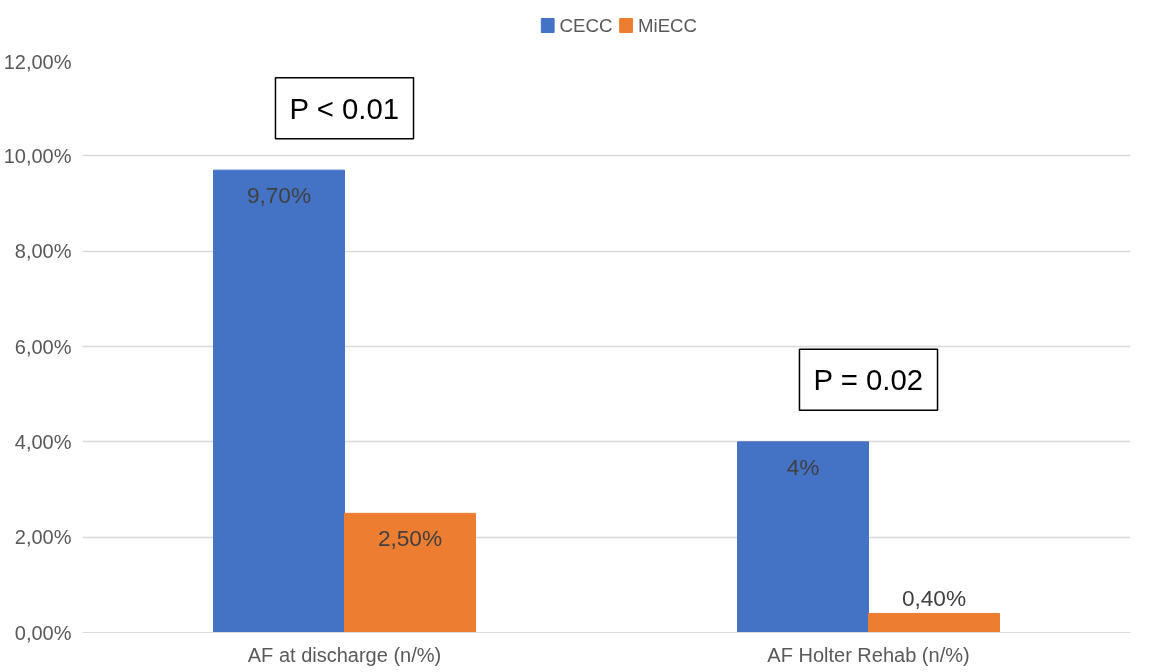  Describe the element at coordinates (43, 441) in the screenshot. I see `y-tick-label: 4,00%` at that location.